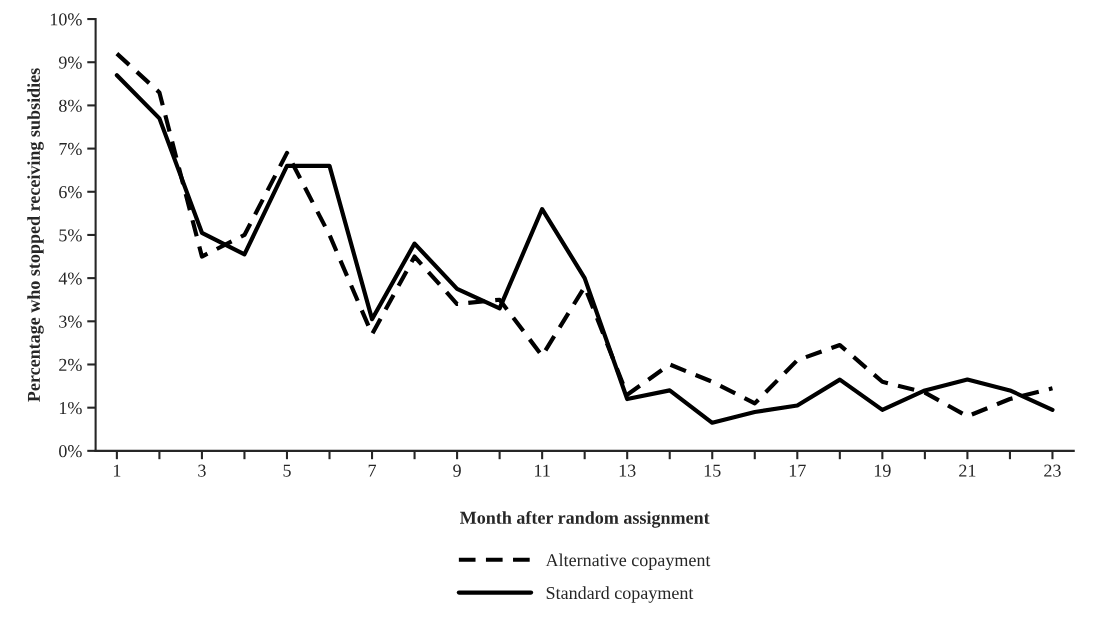  What do you see at coordinates (117, 470) in the screenshot?
I see `x-tick-label: 1` at bounding box center [117, 470].